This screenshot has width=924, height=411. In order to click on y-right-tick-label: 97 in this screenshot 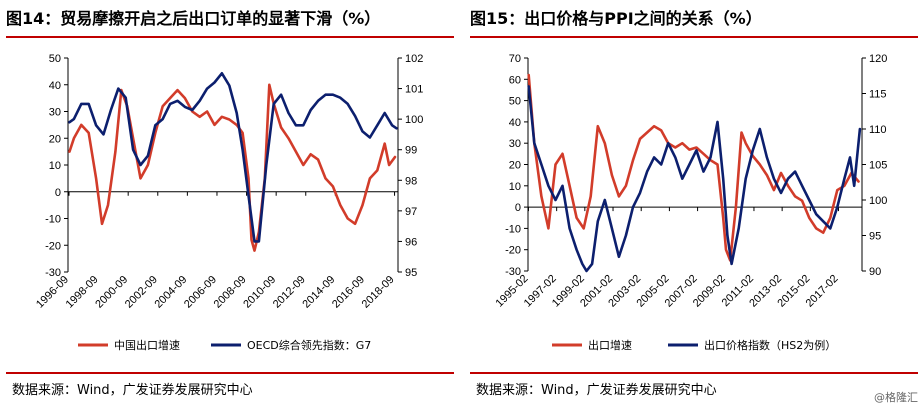, I will do `click(411, 212)`.